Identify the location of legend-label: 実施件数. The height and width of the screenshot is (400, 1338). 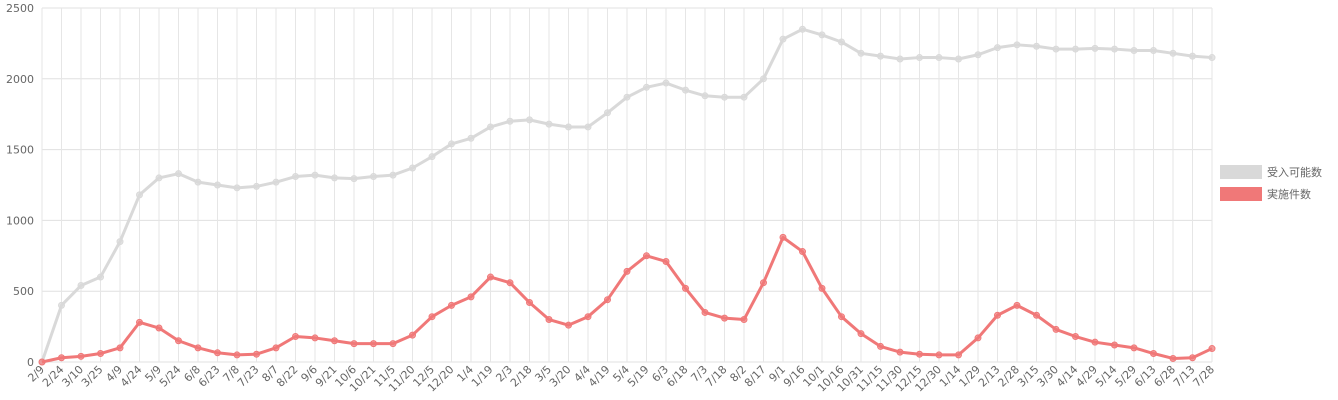
(1289, 194).